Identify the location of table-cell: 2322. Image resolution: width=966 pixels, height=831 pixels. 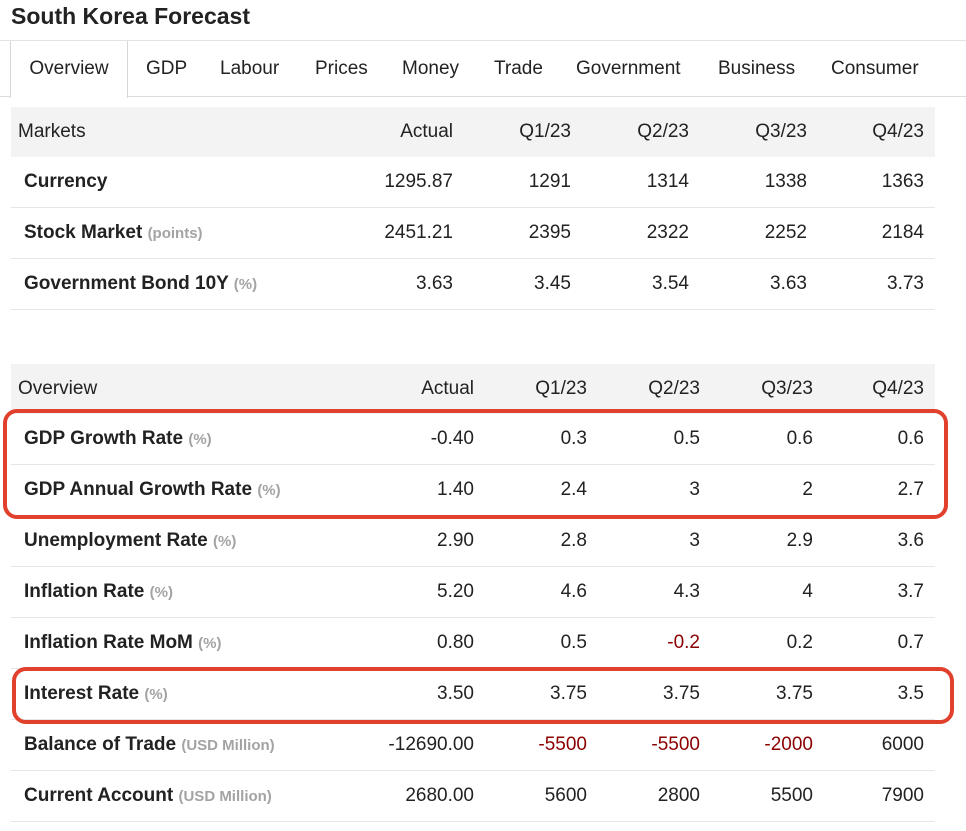
(630, 233).